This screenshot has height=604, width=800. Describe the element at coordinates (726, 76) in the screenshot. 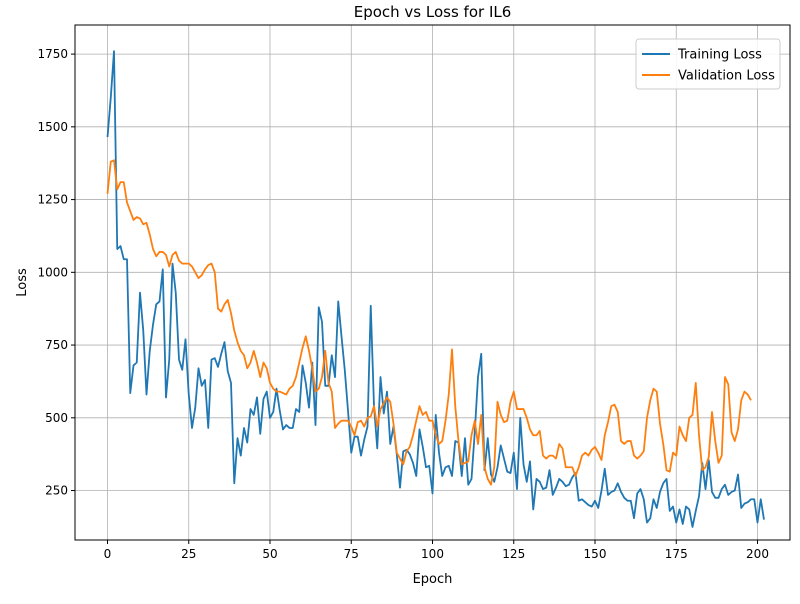

I see `legend-label-validation-loss: Validation Loss` at that location.